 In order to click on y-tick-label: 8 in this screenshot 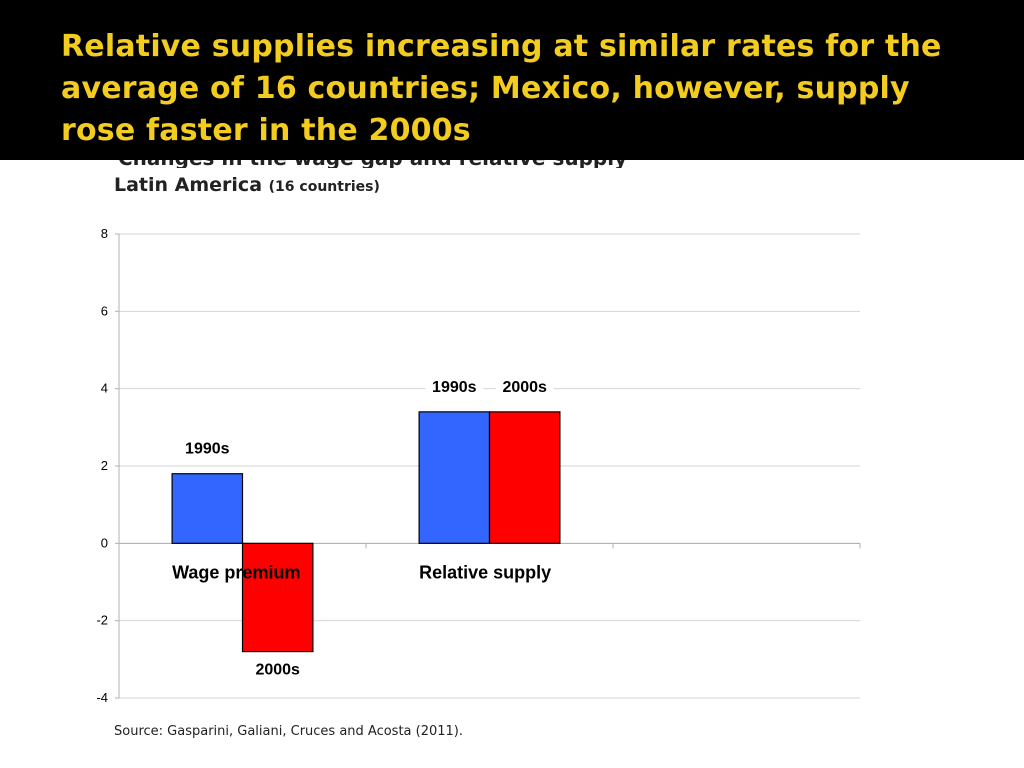, I will do `click(104, 233)`.